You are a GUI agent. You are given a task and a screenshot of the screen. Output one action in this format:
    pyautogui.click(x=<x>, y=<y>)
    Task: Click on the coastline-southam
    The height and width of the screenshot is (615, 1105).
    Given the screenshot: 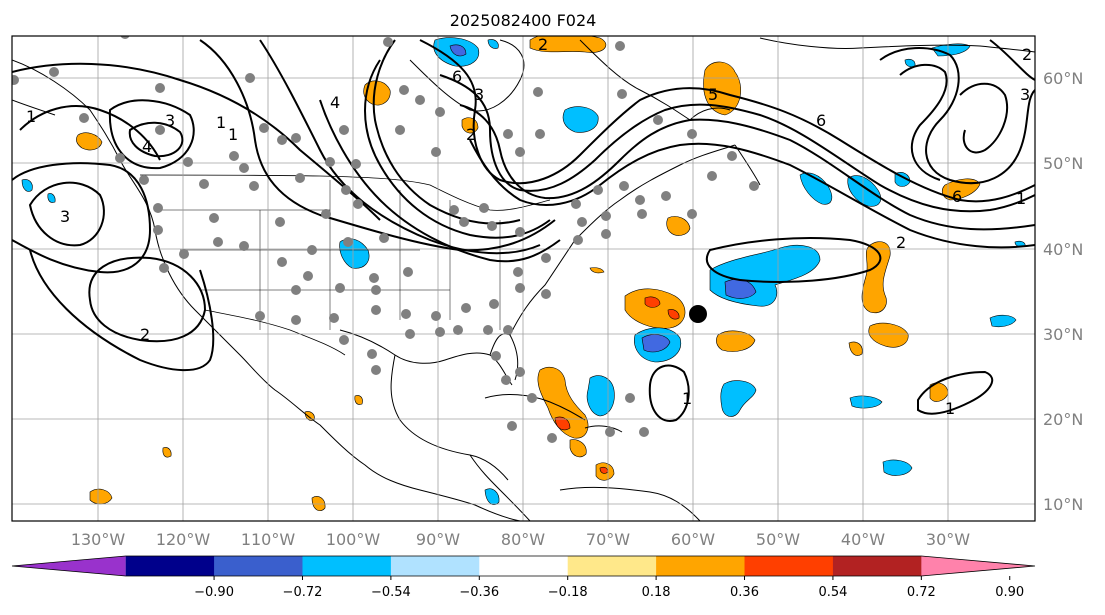 What is the action you would take?
    pyautogui.click(x=630, y=503)
    